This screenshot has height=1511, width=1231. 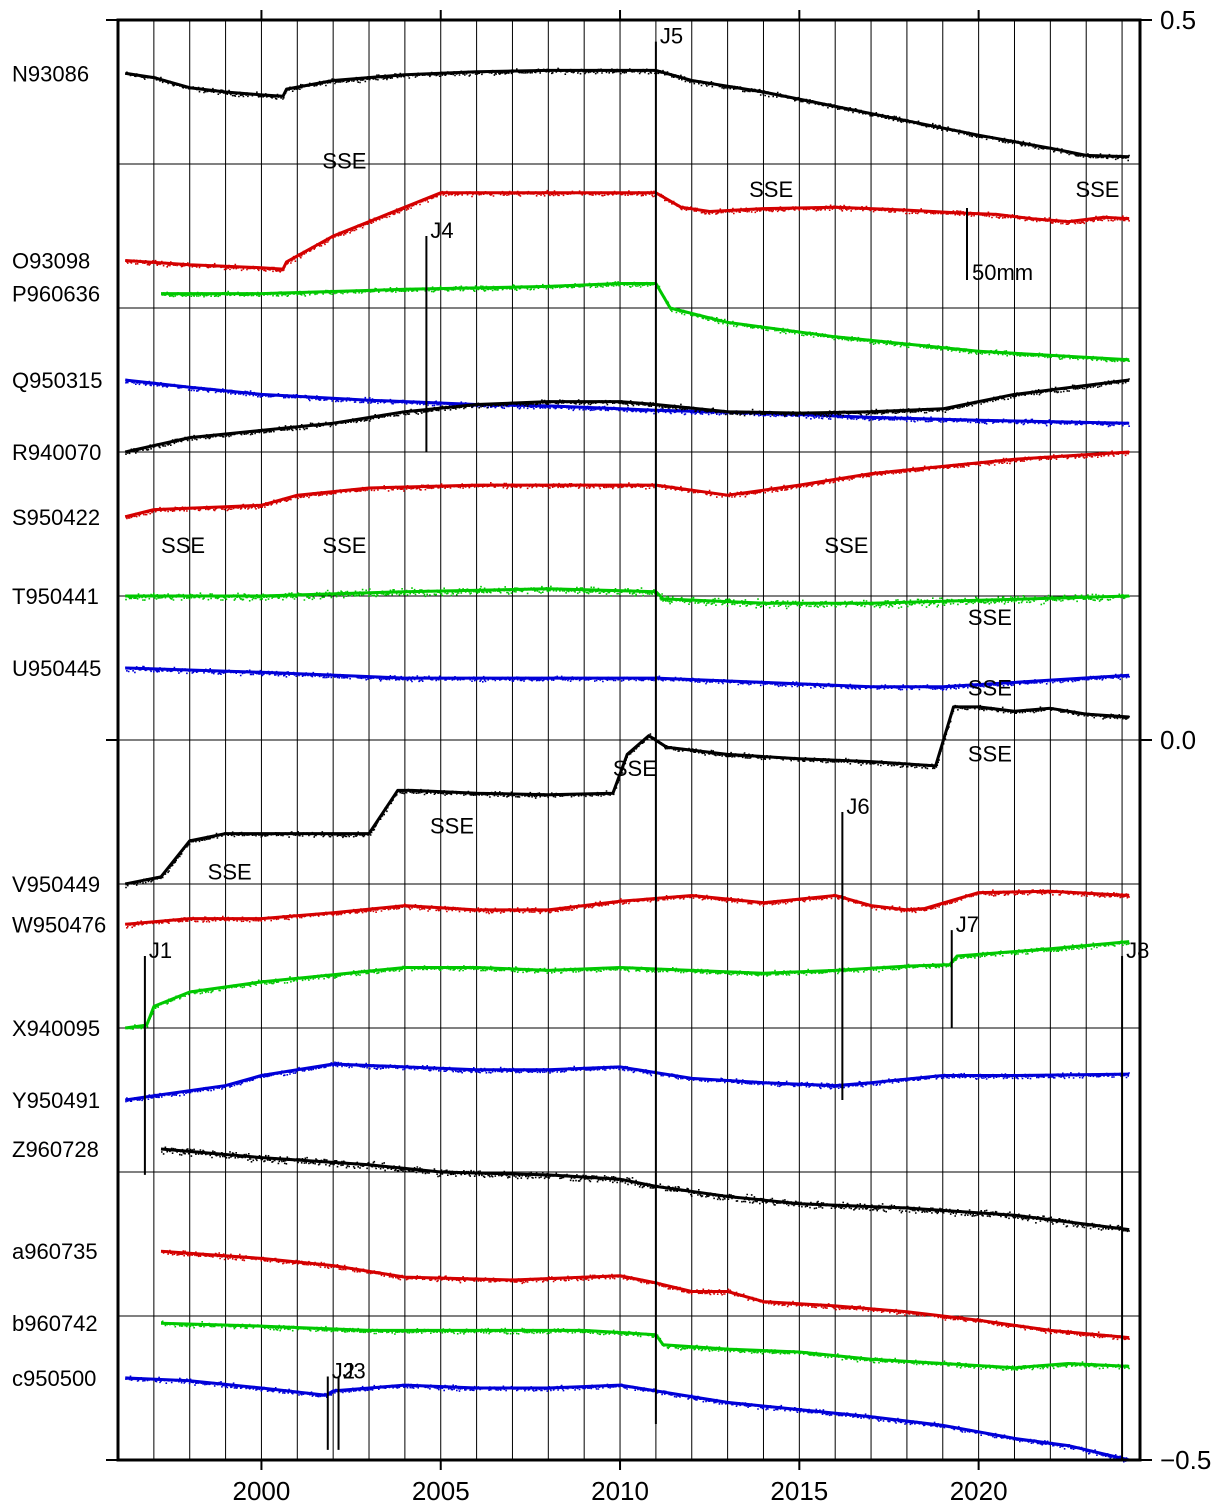 I want to click on x-tick-label: 2020, so click(x=979, y=1491).